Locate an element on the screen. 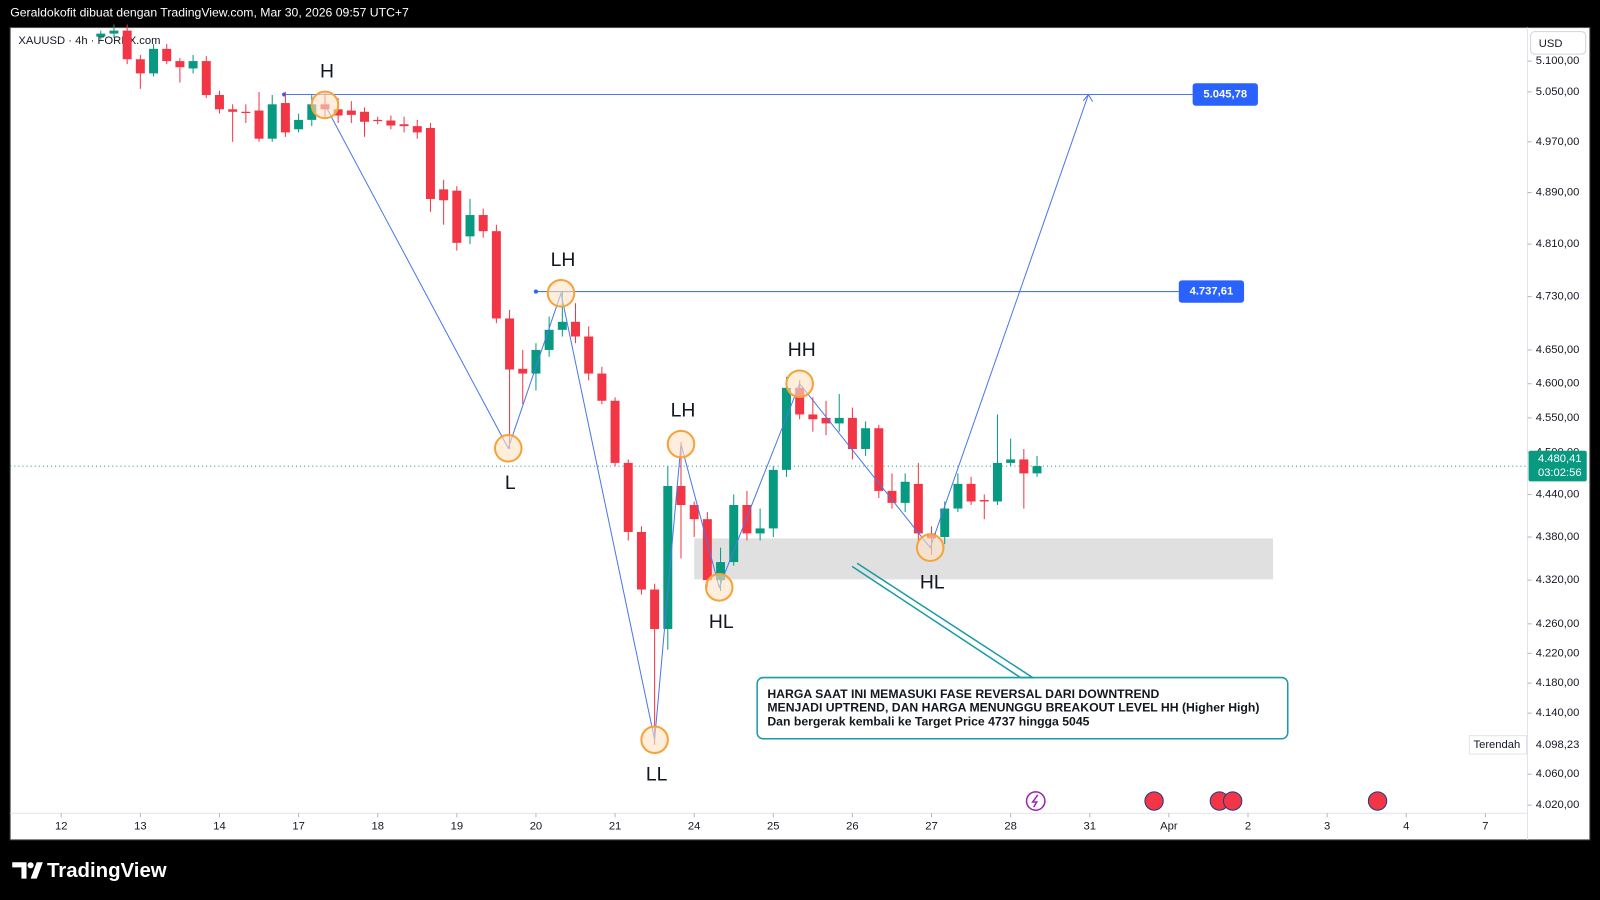 The image size is (1600, 900). currency-box is located at coordinates (1558, 43).